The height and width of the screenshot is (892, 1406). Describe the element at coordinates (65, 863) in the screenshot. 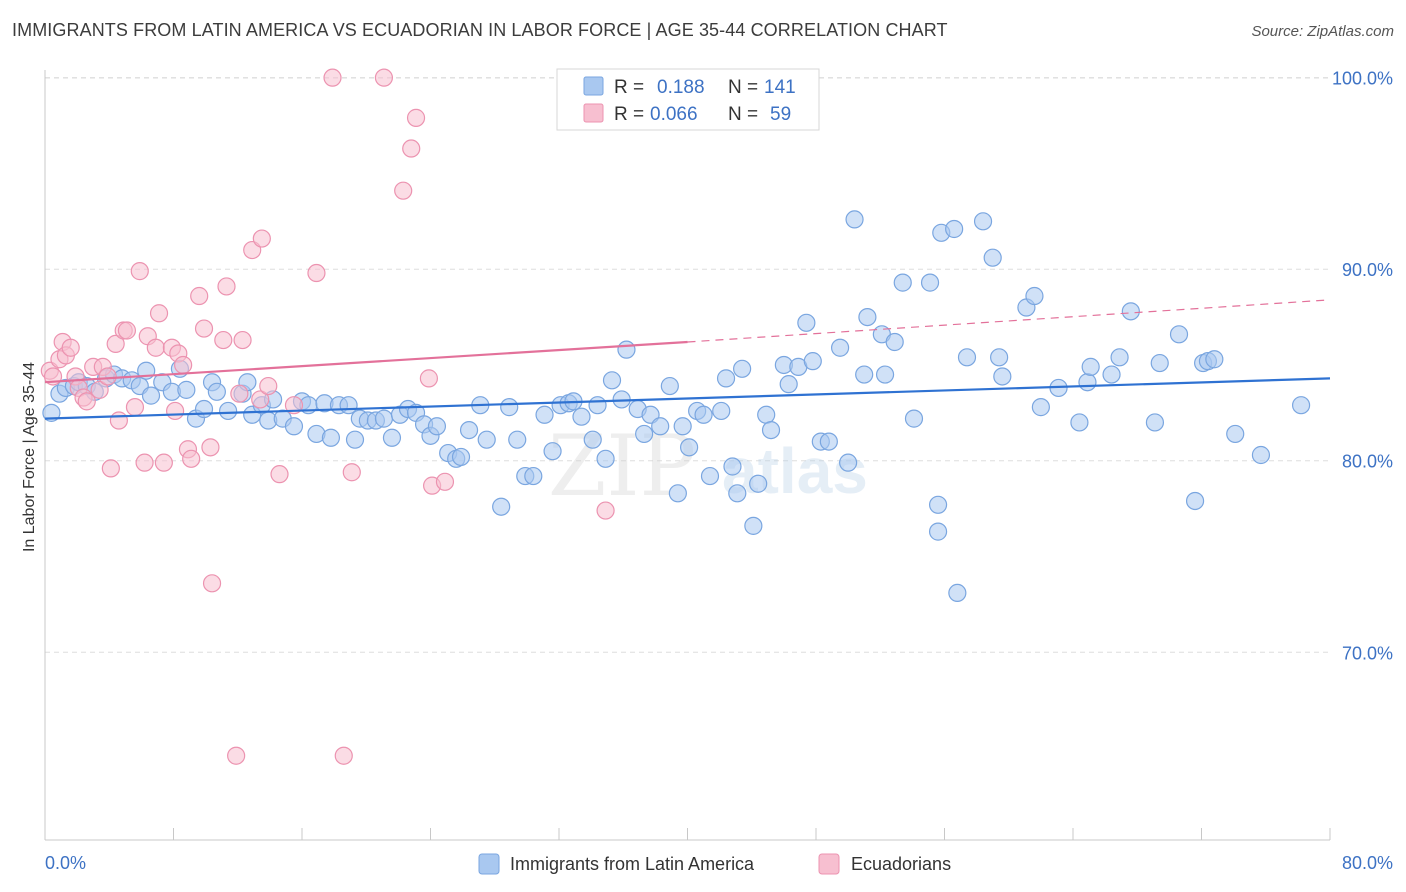

I see `x-tick-label: 0.0%` at that location.